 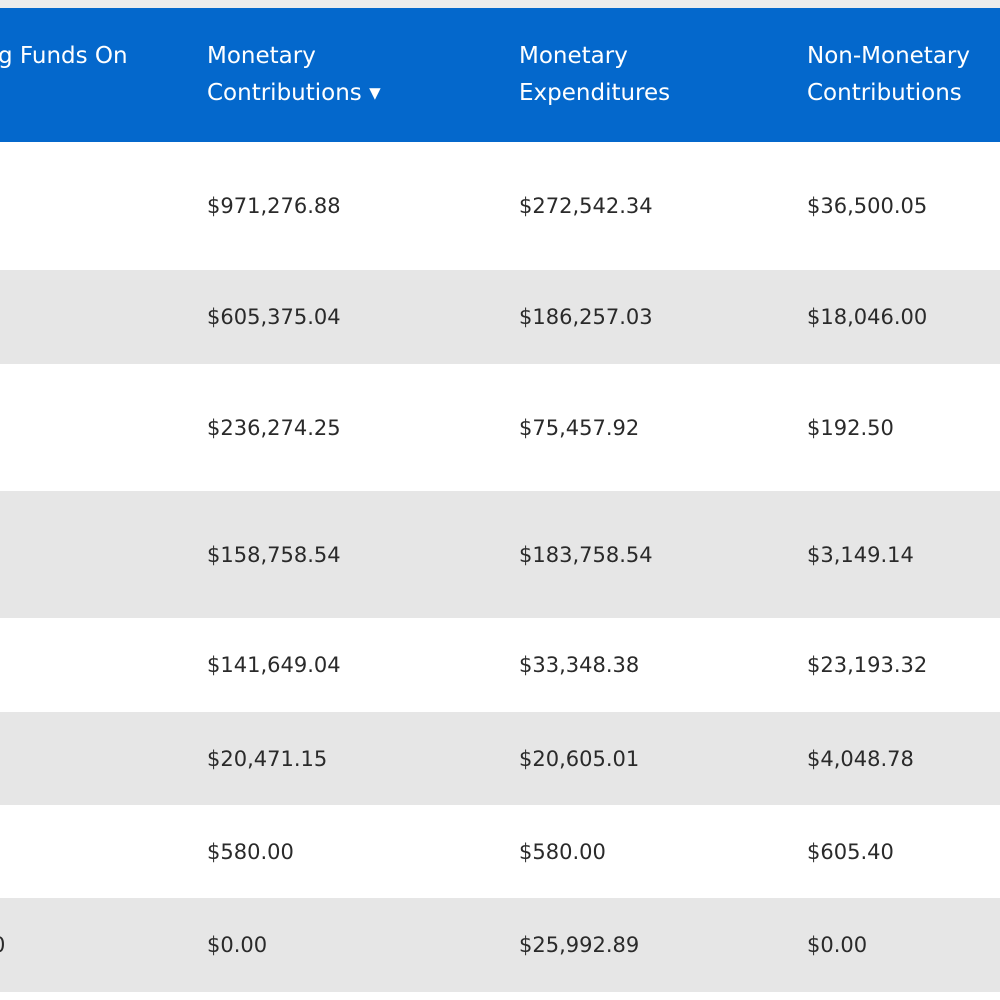 I want to click on table-row: $141,649.04 $33,348.38 $23,193.32, so click(x=500, y=665).